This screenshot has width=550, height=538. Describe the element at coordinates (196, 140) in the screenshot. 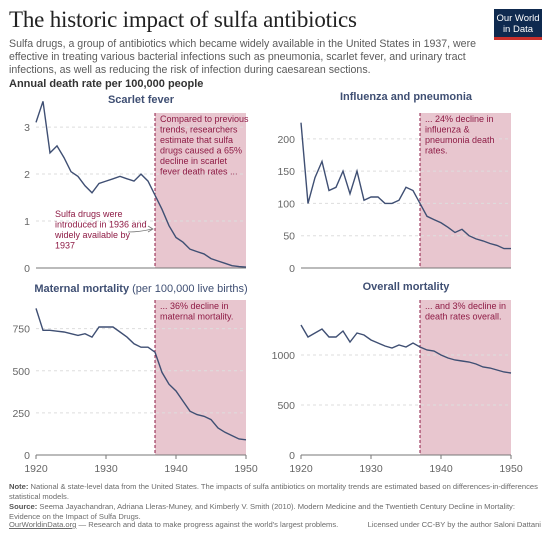

I see `annotation-text: estimate that sulfa` at that location.